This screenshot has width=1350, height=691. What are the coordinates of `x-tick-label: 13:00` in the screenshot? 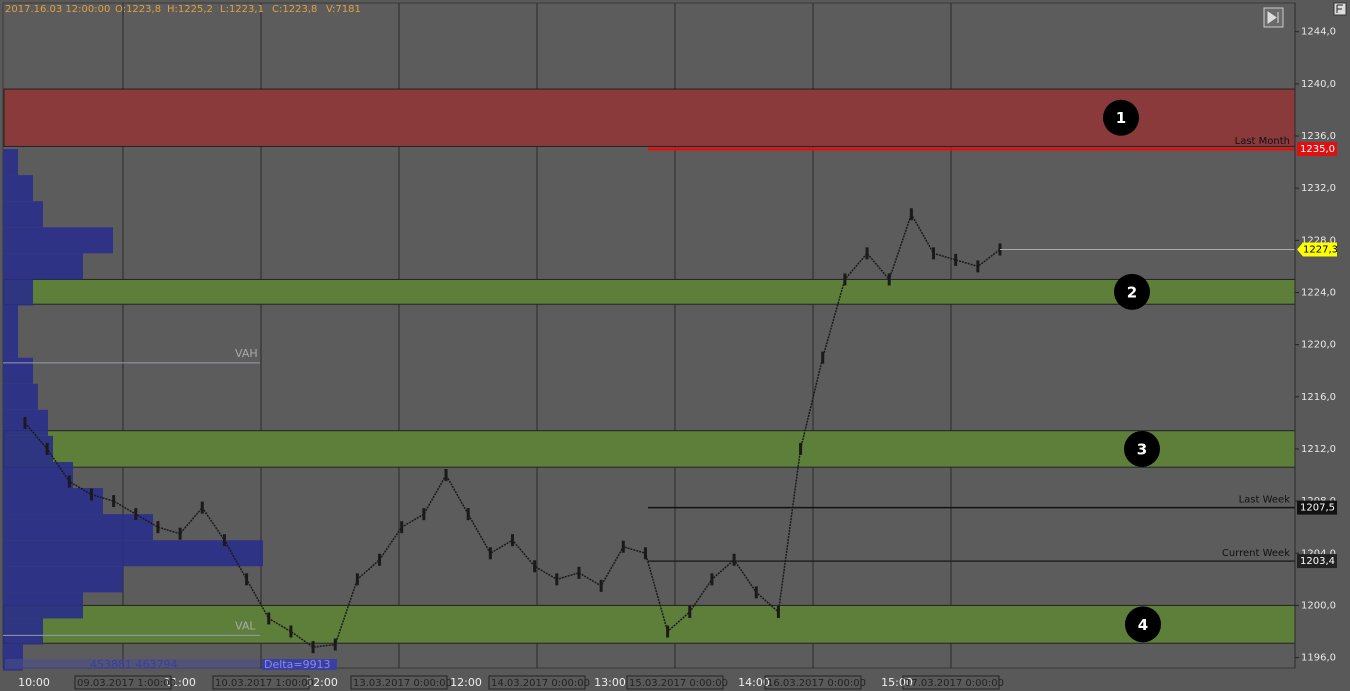 It's located at (610, 682).